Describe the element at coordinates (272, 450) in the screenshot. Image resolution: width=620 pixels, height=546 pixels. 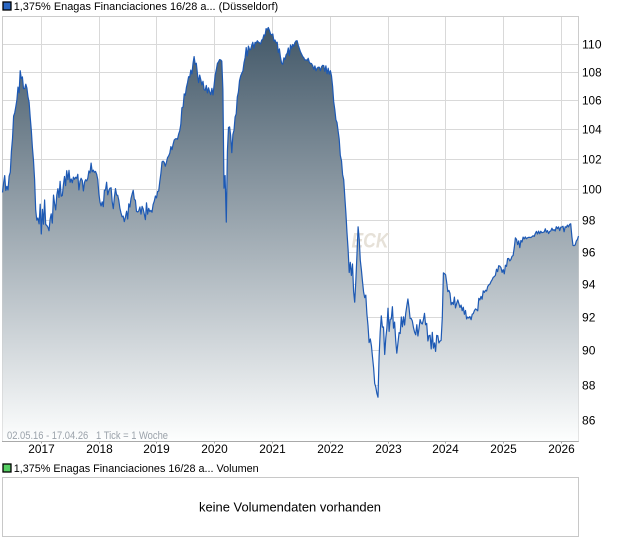
I see `svg-text: 2021` at that location.